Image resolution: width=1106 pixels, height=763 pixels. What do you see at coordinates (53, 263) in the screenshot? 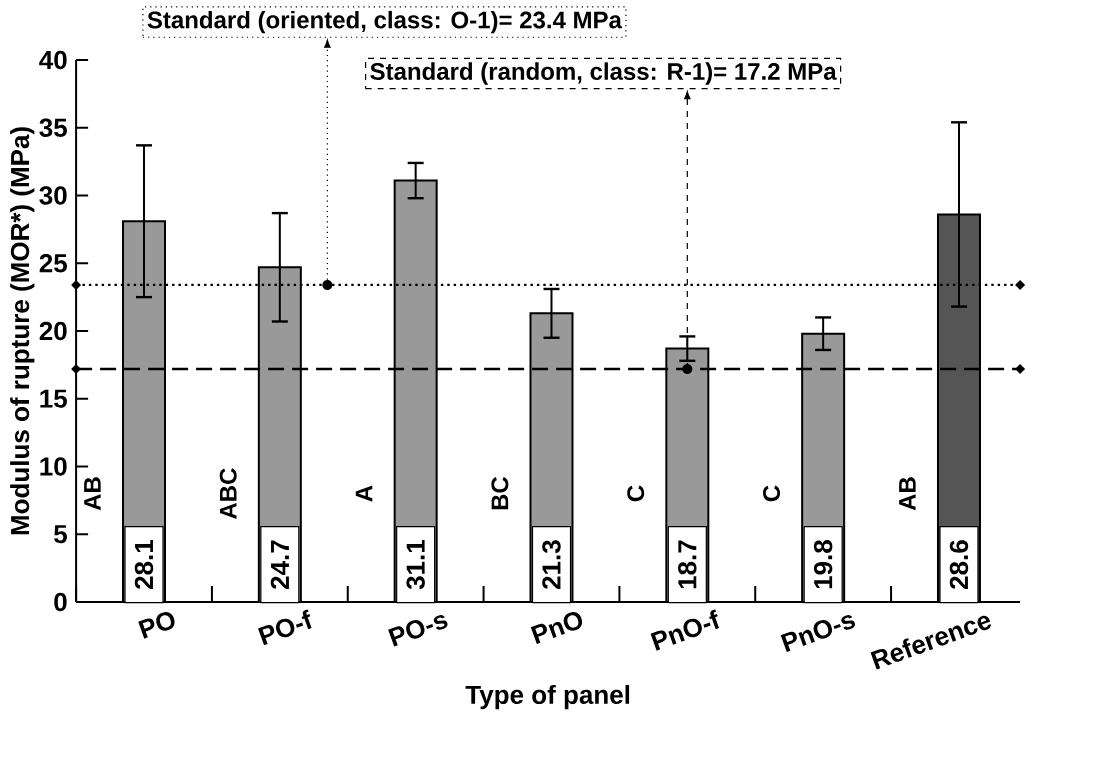
I see `y-tick-label: 25` at bounding box center [53, 263].